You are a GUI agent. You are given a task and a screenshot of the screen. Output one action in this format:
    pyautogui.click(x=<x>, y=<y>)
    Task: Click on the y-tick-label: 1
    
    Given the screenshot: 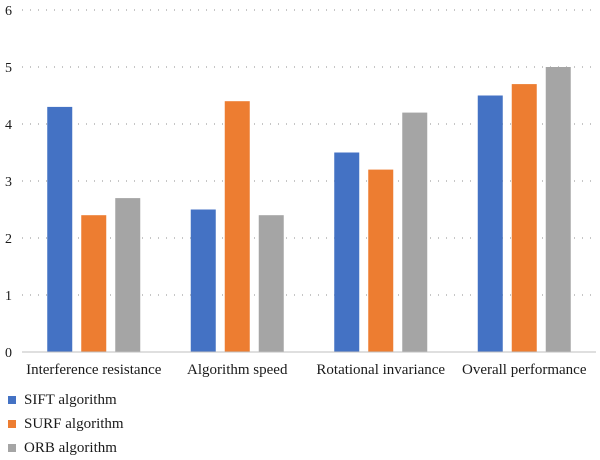 What is the action you would take?
    pyautogui.click(x=8, y=296)
    